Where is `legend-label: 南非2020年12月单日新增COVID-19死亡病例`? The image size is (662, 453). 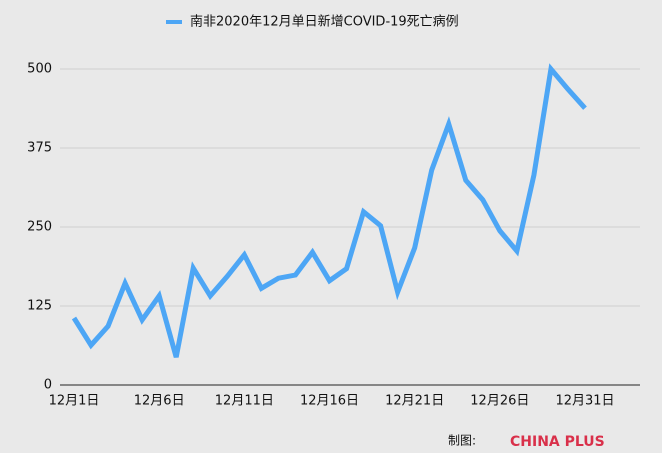 legend-label: 南非2020年12月单日新增COVID-19死亡病例 is located at coordinates (324, 22).